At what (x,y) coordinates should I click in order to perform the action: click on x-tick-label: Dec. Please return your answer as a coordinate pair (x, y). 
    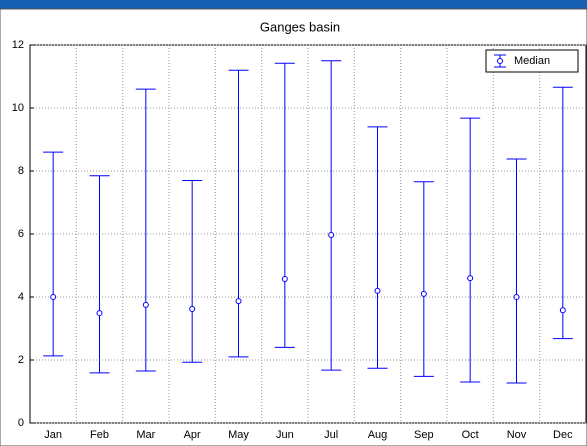
    Looking at the image, I should click on (563, 435).